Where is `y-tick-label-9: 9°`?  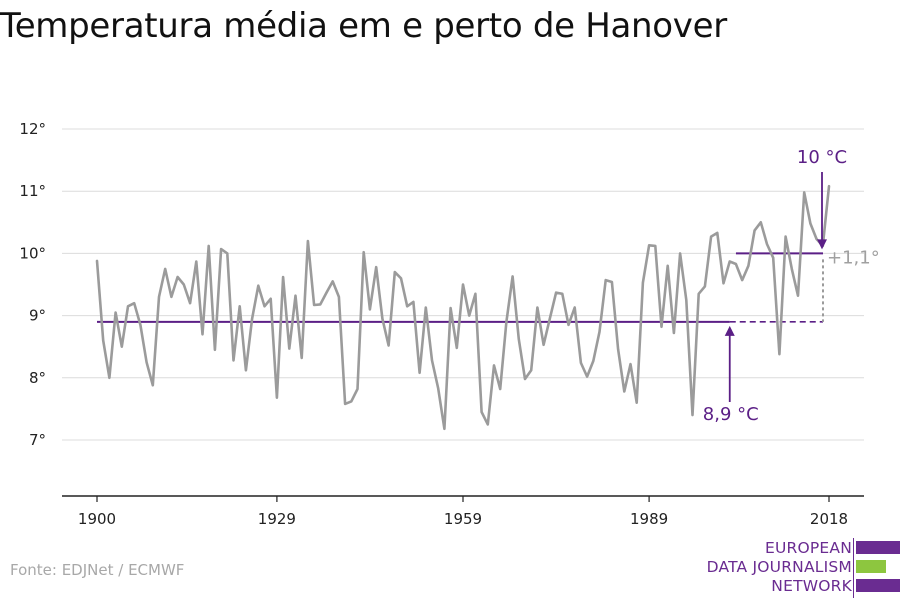 y-tick-label-9: 9° is located at coordinates (37, 316).